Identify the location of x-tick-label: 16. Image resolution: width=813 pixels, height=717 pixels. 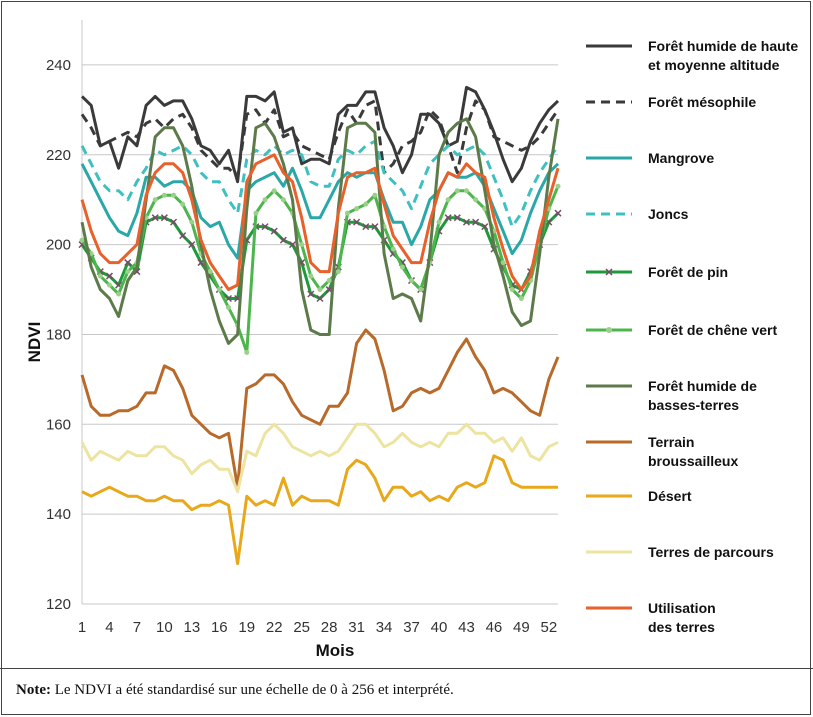
(219, 627).